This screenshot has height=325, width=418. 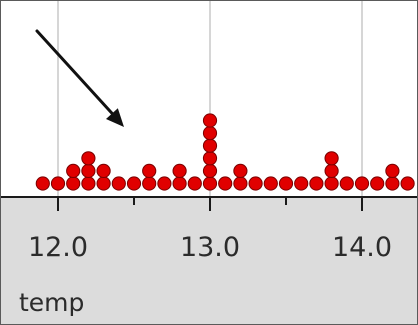 I want to click on x-tick-label: 14.0, so click(x=362, y=247).